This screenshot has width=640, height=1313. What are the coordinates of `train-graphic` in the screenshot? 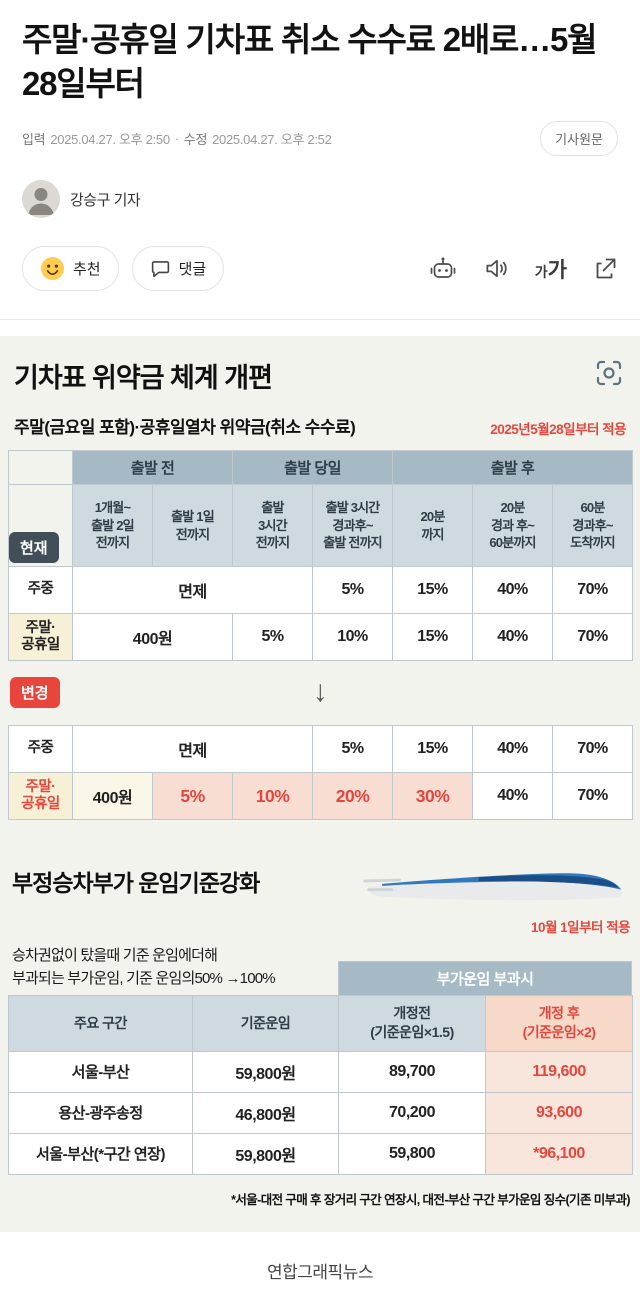 It's located at (493, 887).